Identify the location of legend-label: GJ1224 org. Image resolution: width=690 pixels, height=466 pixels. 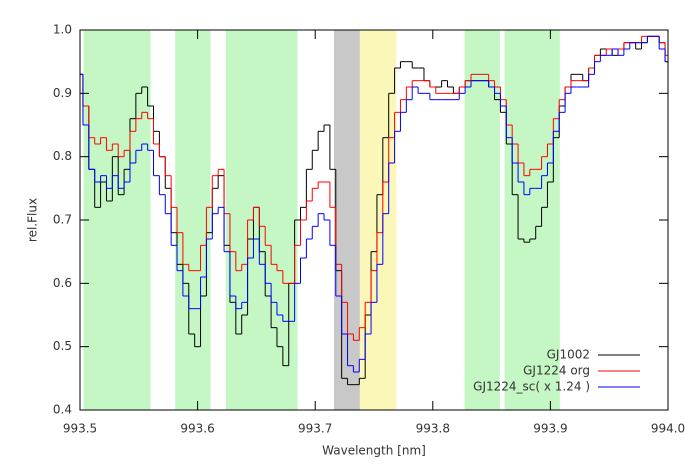
(556, 371).